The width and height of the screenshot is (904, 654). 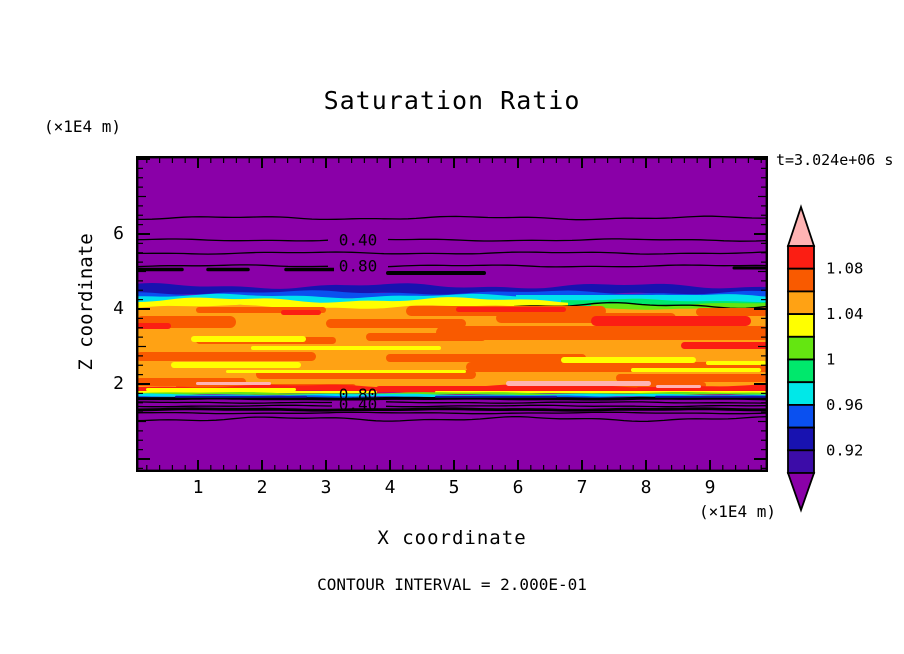 What do you see at coordinates (844, 450) in the screenshot?
I see `colorbar-tick-label: 0.92` at bounding box center [844, 450].